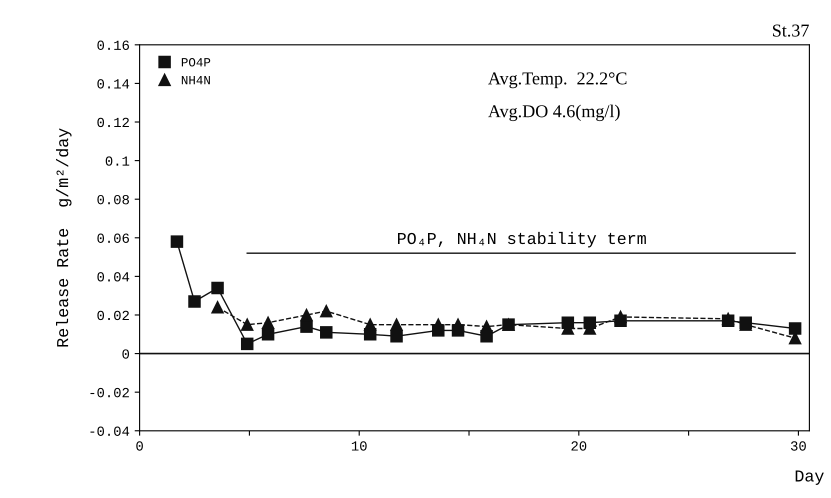 The height and width of the screenshot is (498, 831). What do you see at coordinates (113, 84) in the screenshot?
I see `y-tick-label: 0.14` at bounding box center [113, 84].